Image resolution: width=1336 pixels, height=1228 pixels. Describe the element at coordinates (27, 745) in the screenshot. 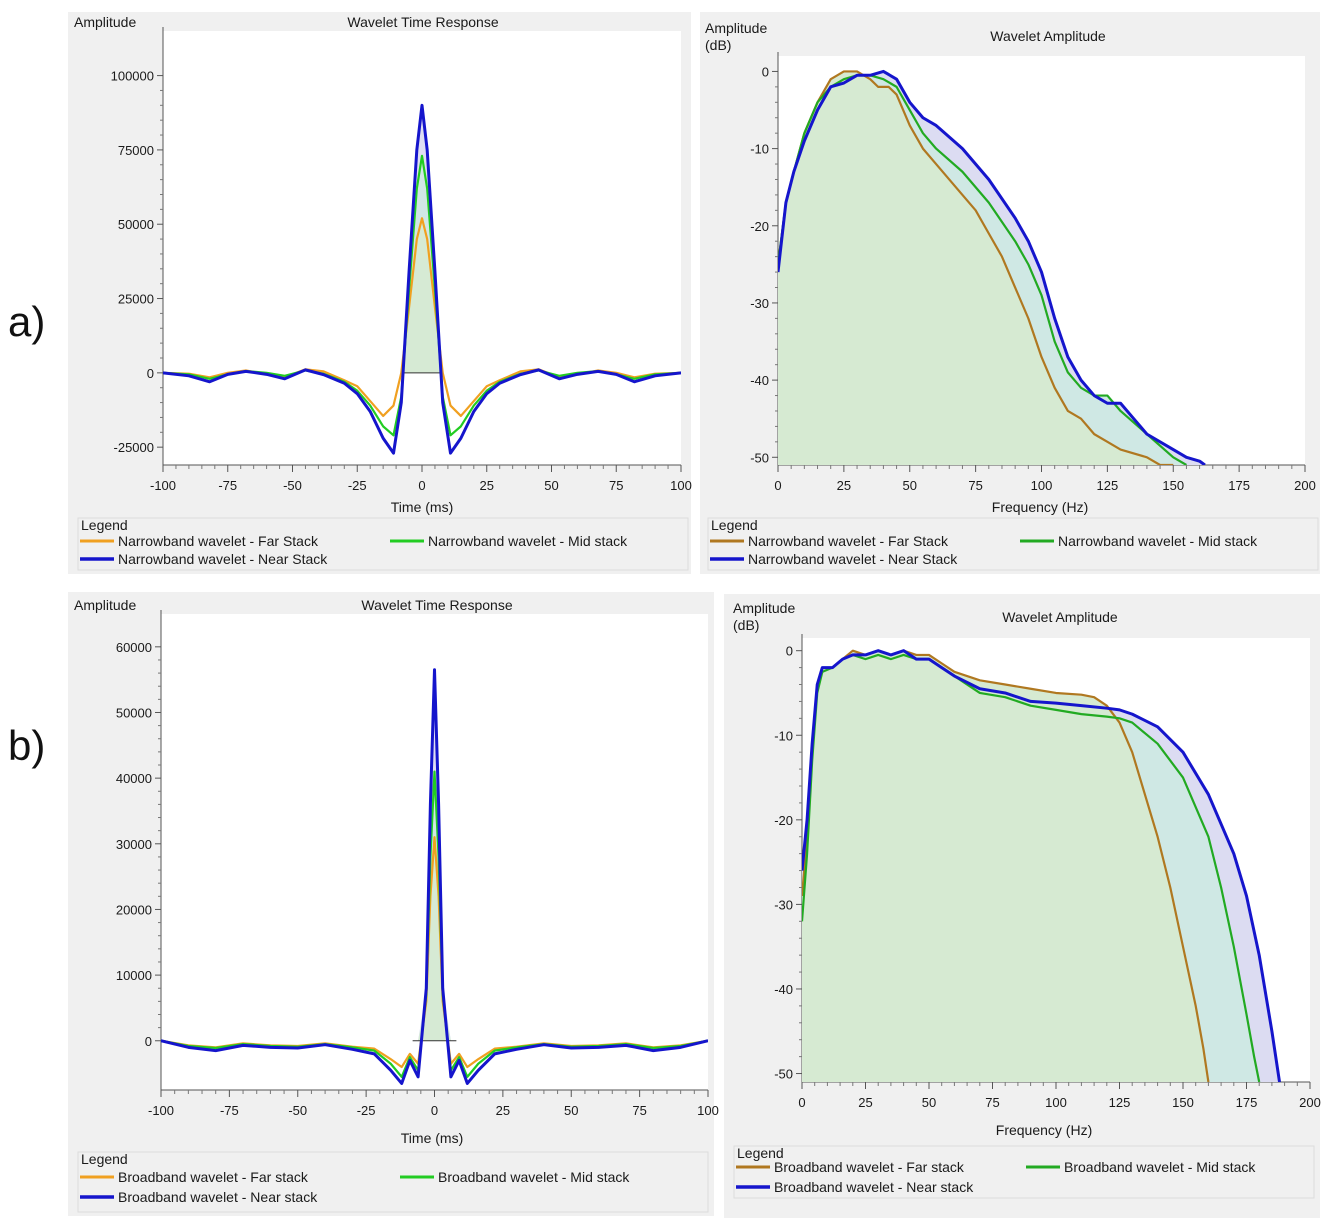

I see `panel-label-b: b)` at that location.